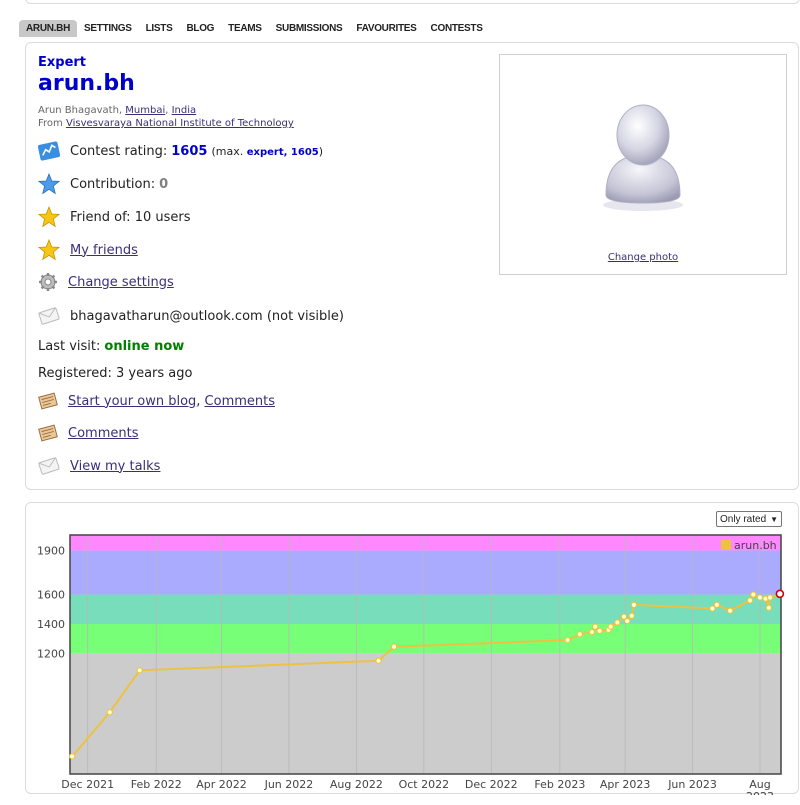 The height and width of the screenshot is (805, 800). Describe the element at coordinates (760, 792) in the screenshot. I see `x-tick-label: 2023` at that location.